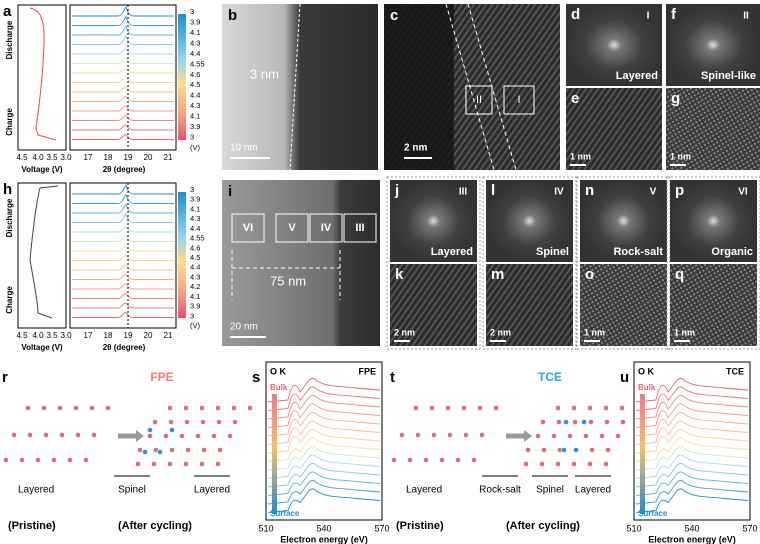  What do you see at coordinates (195, 208) in the screenshot?
I see `colorbar-label: 4.1` at bounding box center [195, 208].